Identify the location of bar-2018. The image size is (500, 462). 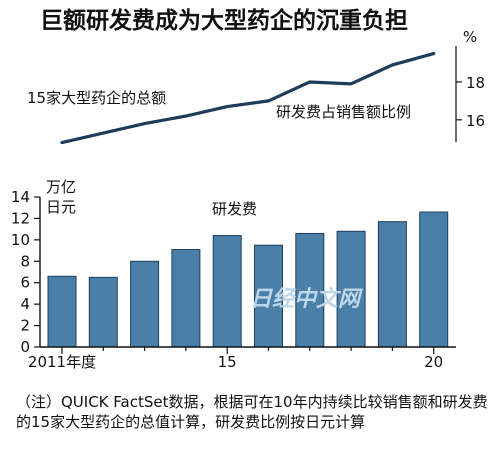
(351, 289).